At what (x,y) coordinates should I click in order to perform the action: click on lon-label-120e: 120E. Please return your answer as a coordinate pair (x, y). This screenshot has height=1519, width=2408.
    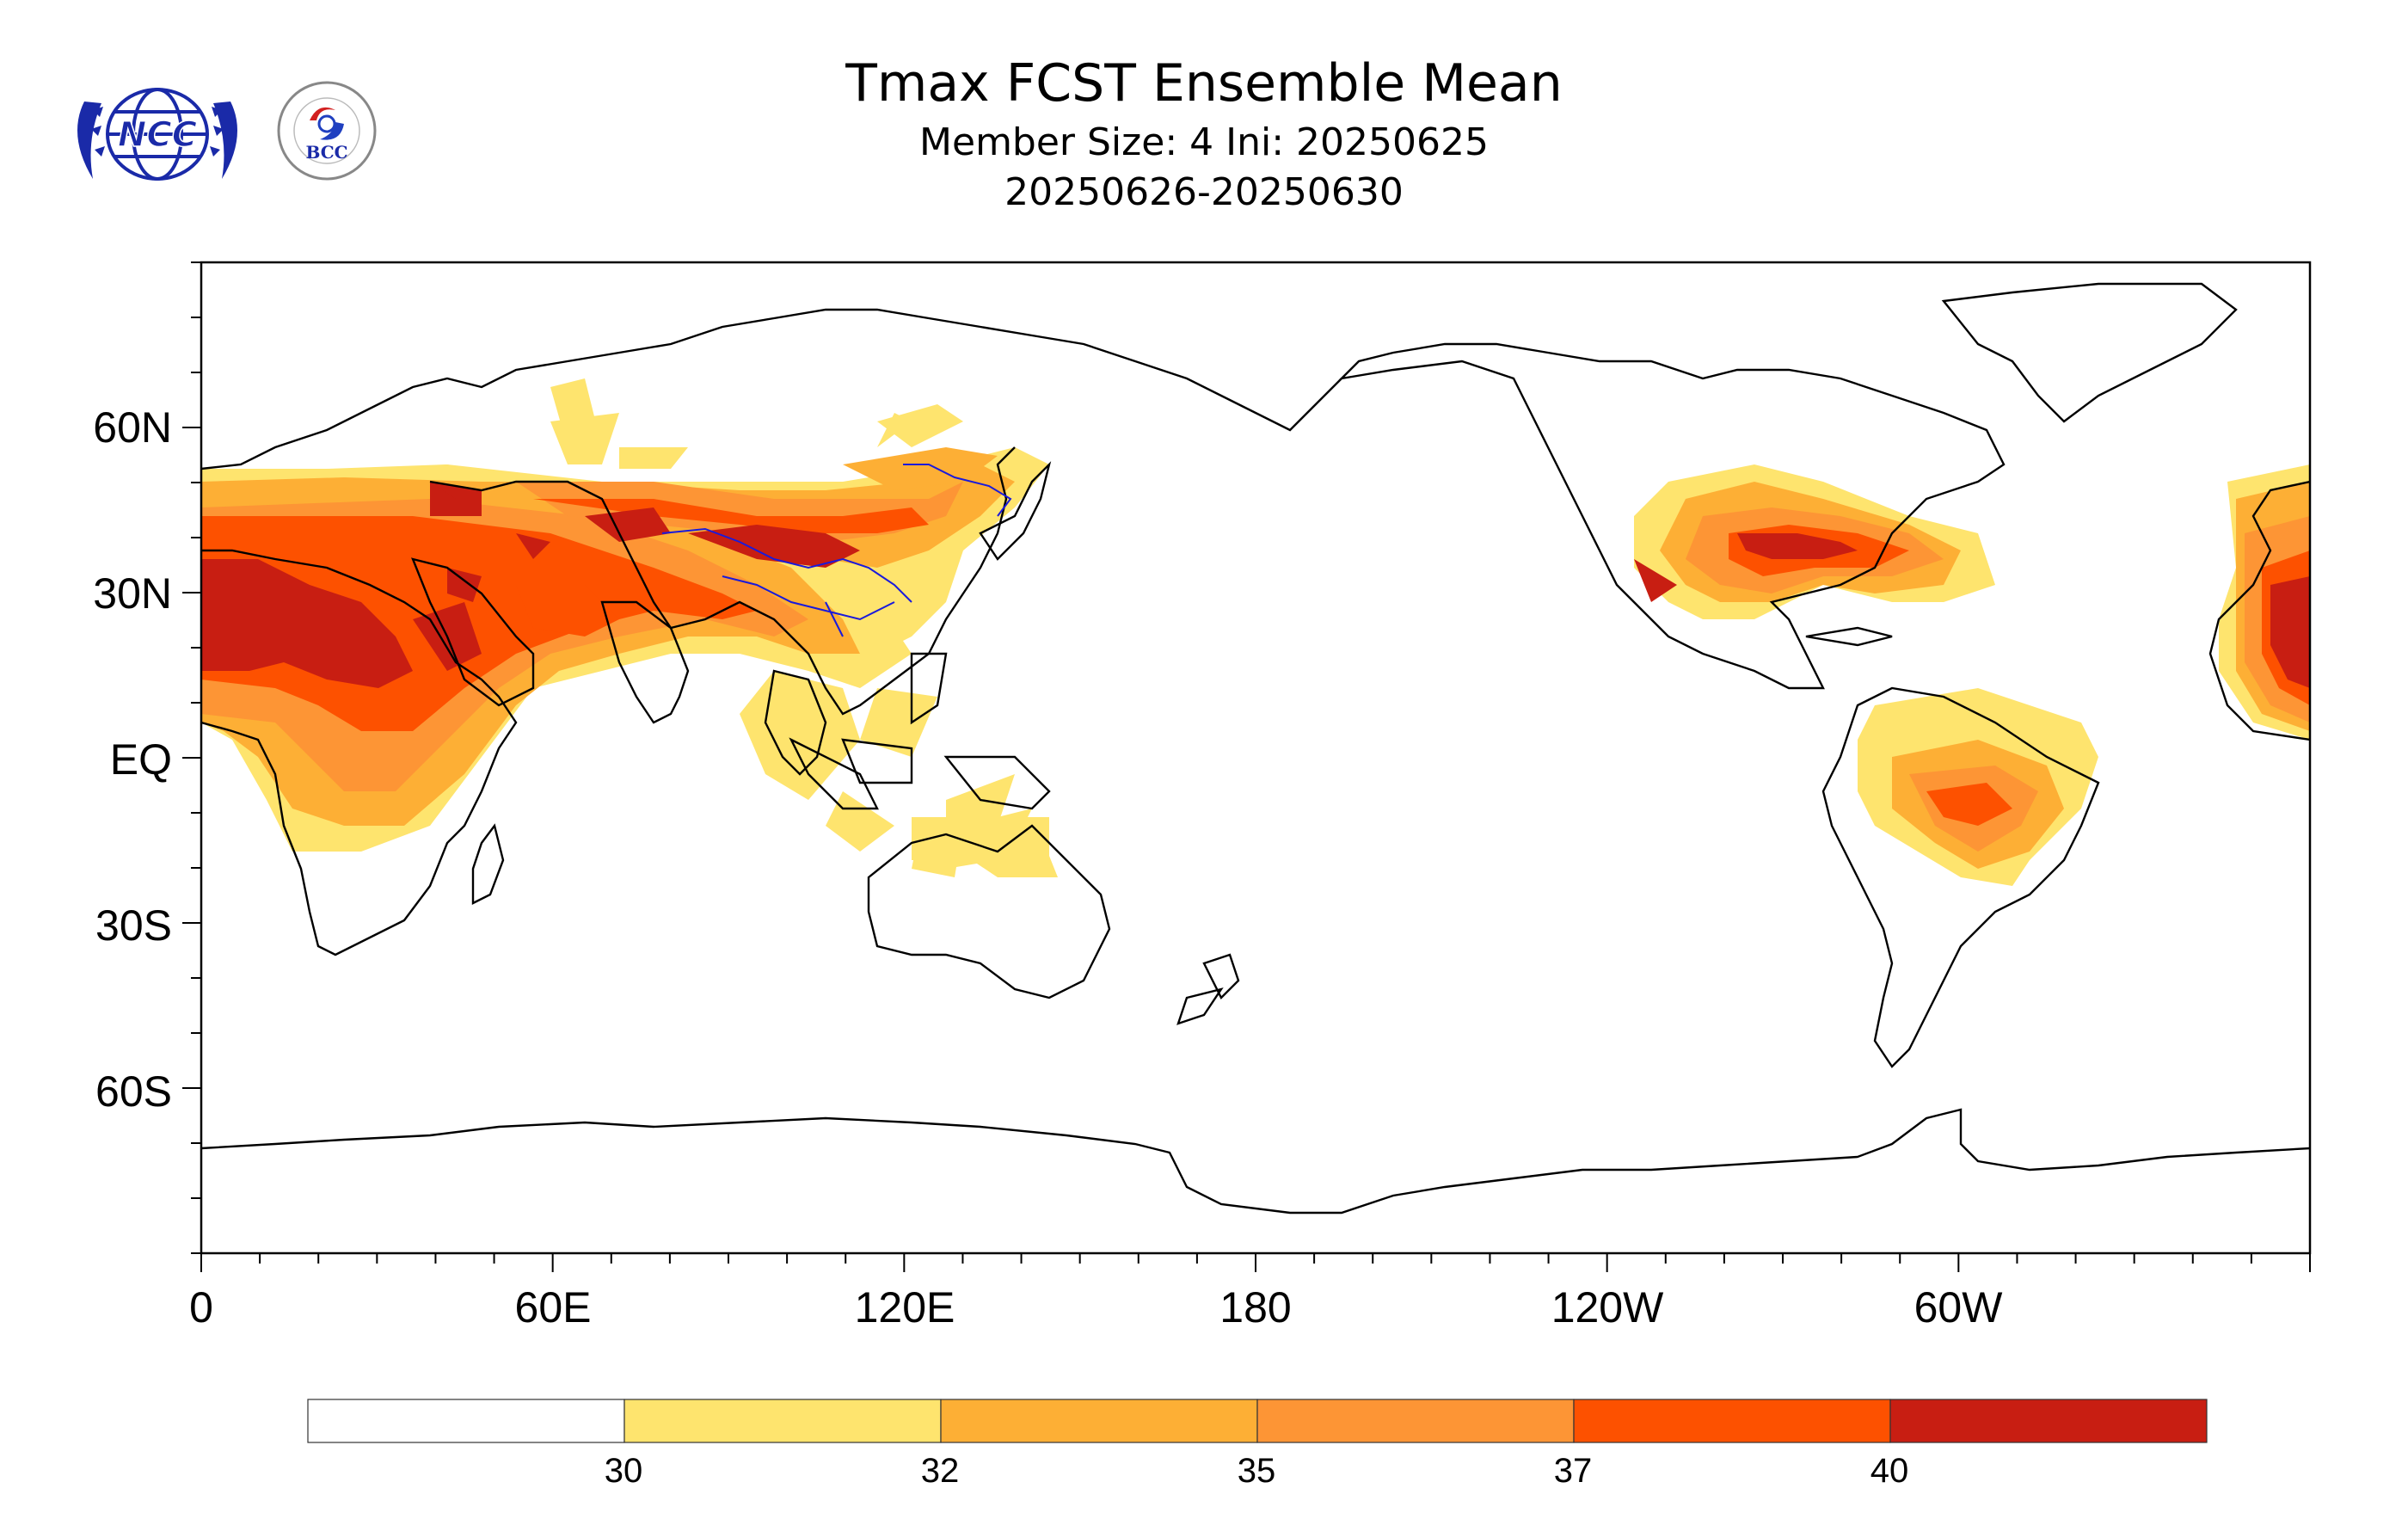
    Looking at the image, I should click on (904, 1307).